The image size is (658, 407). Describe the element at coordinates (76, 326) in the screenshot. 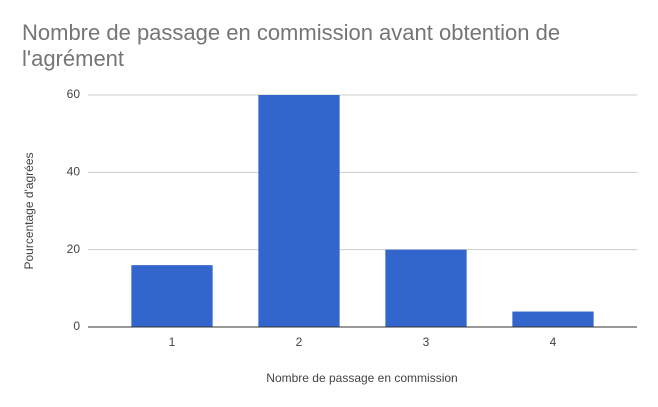

I see `y-tick-label: 0` at that location.